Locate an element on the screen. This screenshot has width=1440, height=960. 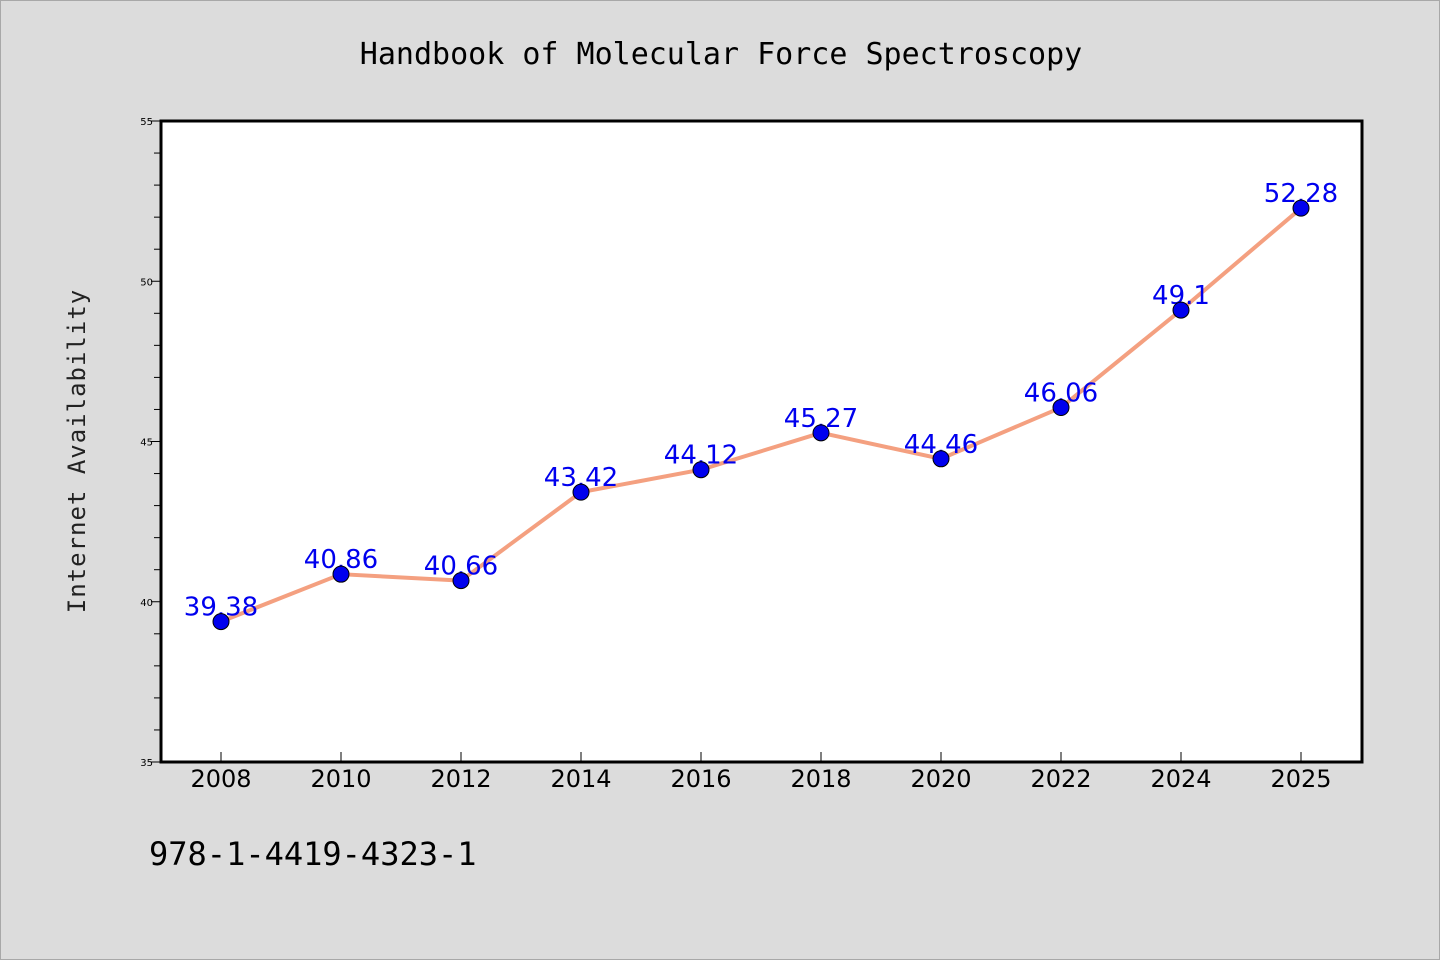
y-tick-label: 50 is located at coordinates (146, 282).